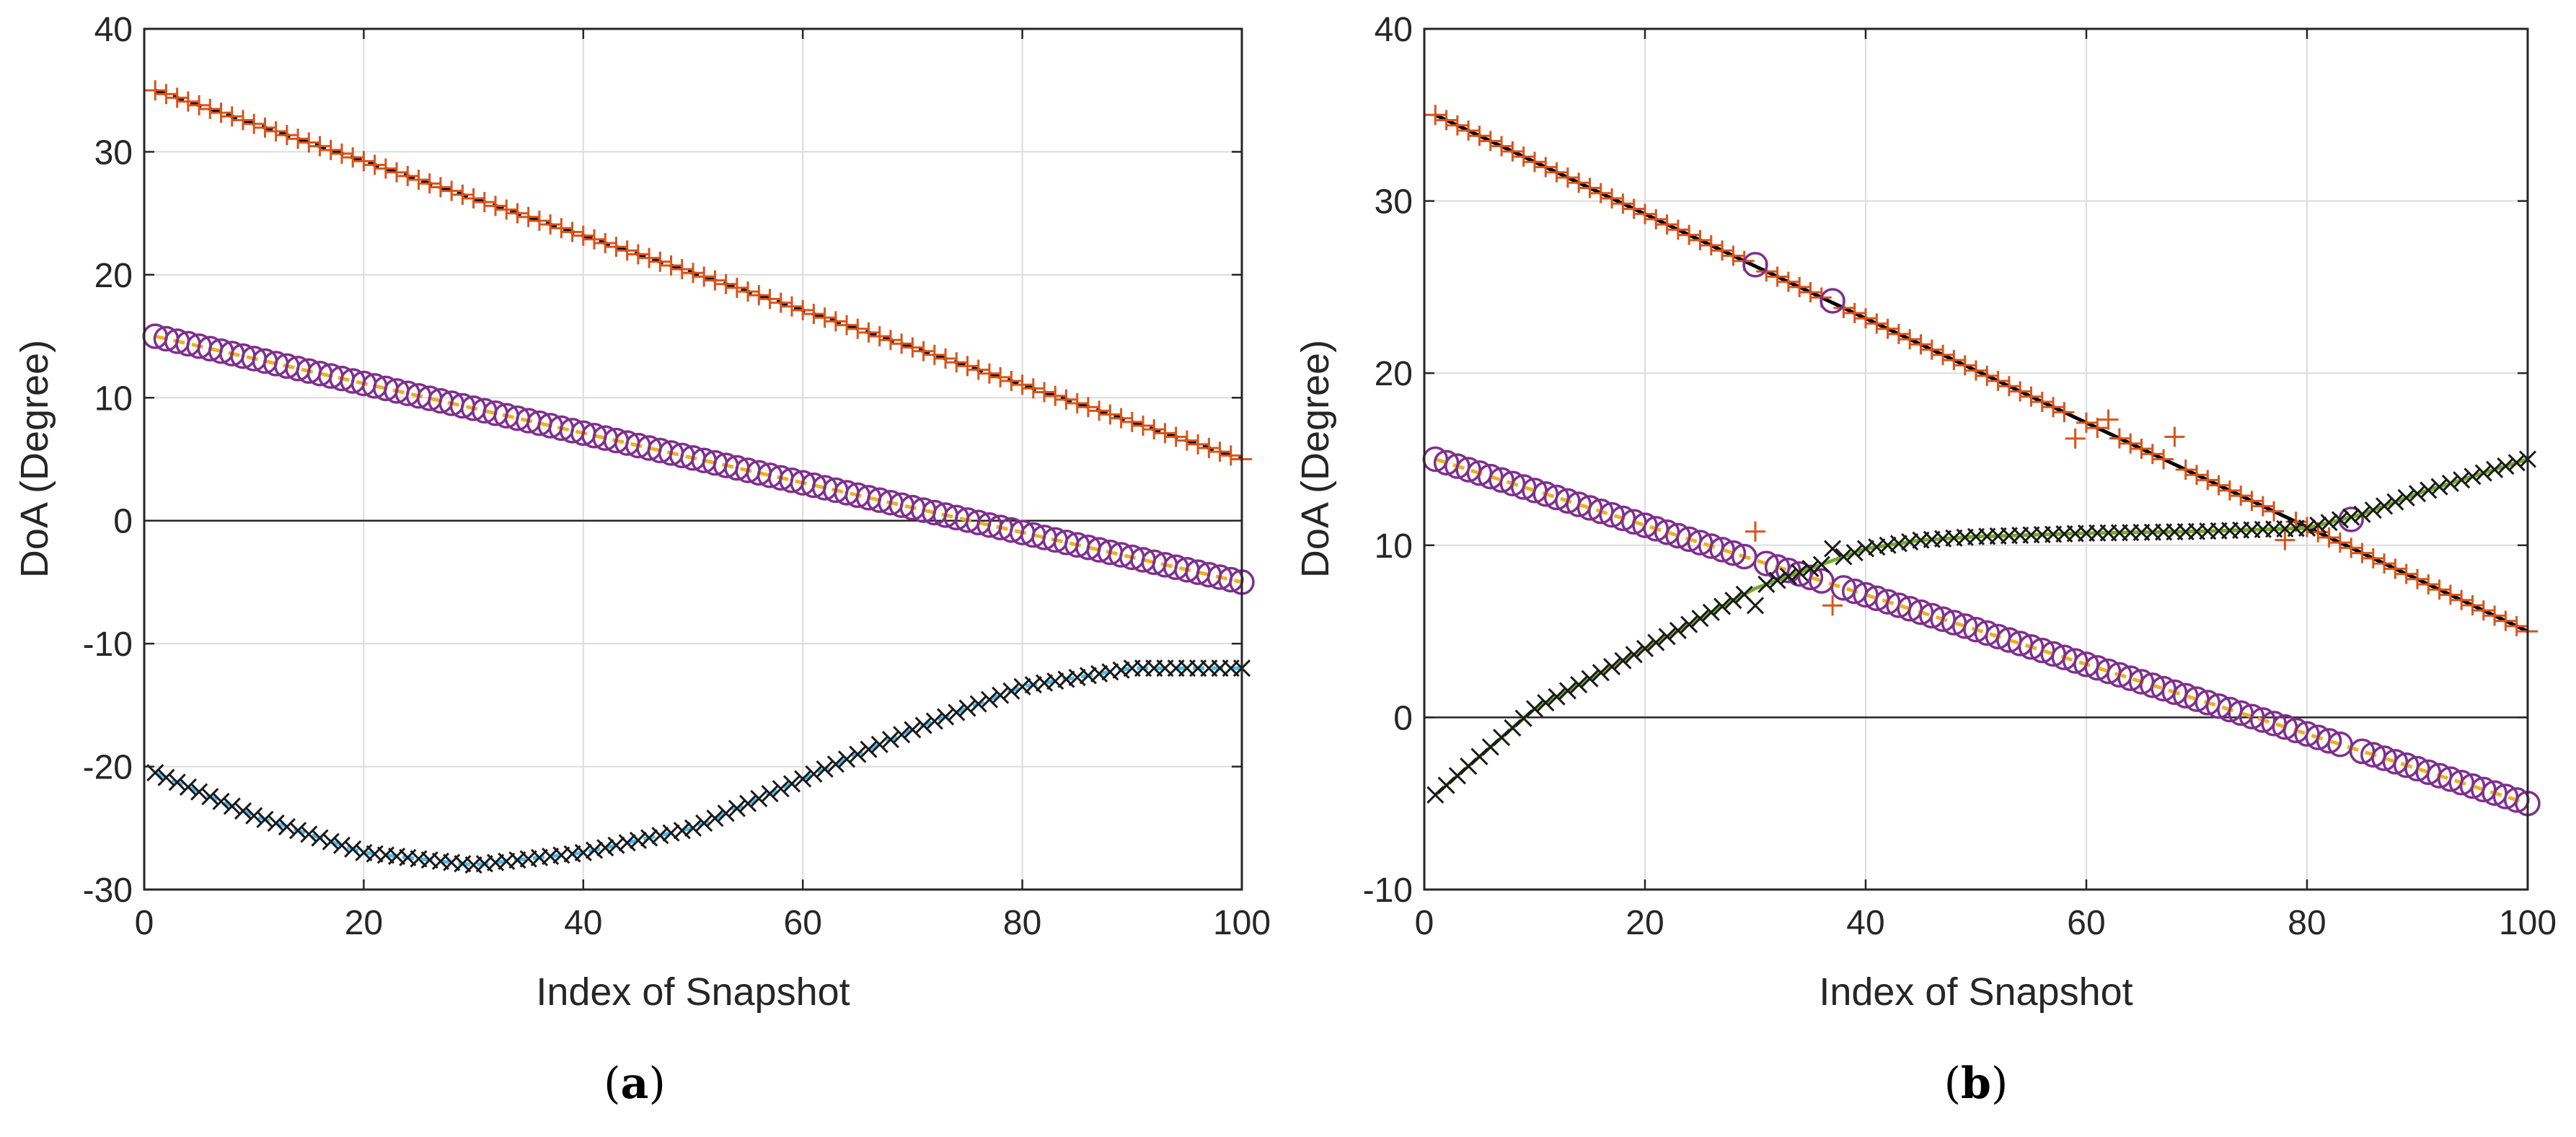  Describe the element at coordinates (1315, 459) in the screenshot. I see `y-axis-label-b: DoA (Degree)` at that location.